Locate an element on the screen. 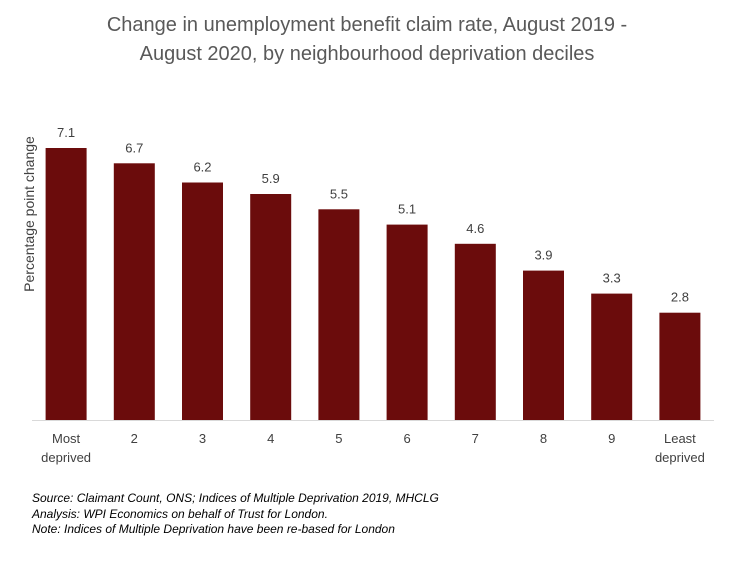  value-label-1: 7.1 is located at coordinates (66, 132).